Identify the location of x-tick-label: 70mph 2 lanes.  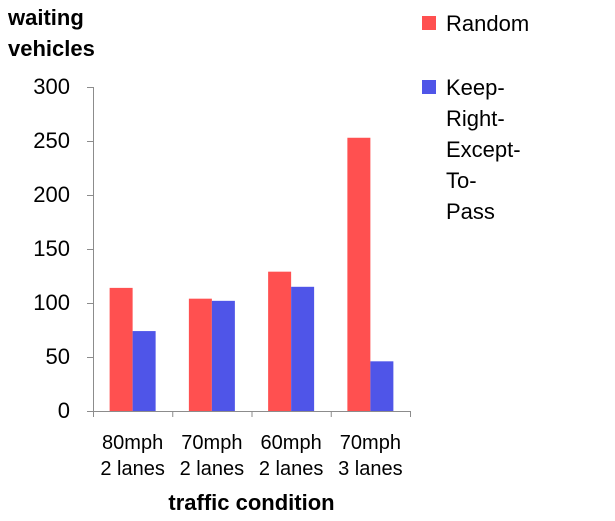
(212, 456).